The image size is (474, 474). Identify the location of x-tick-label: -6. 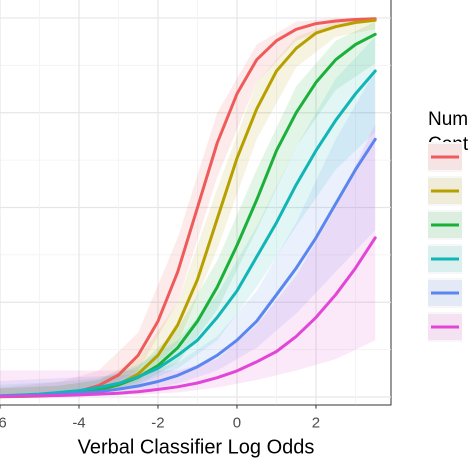
(3, 423).